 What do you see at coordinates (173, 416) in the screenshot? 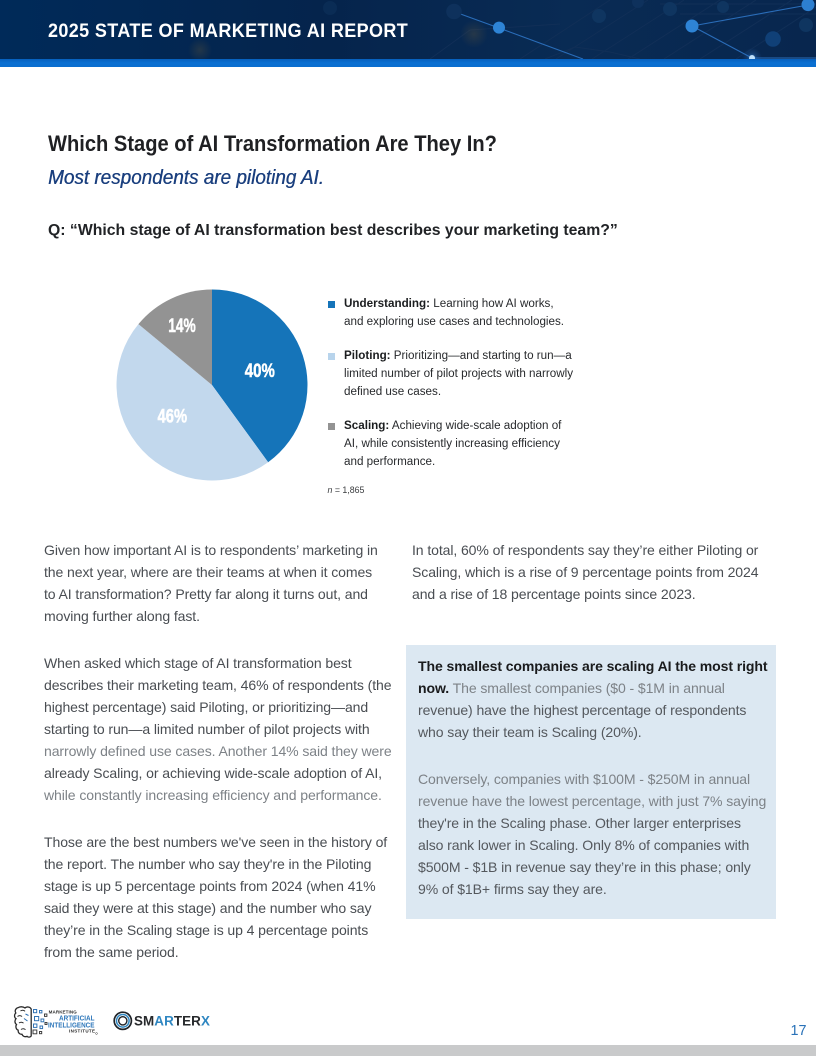
I see `svg-text: 46%` at bounding box center [173, 416].